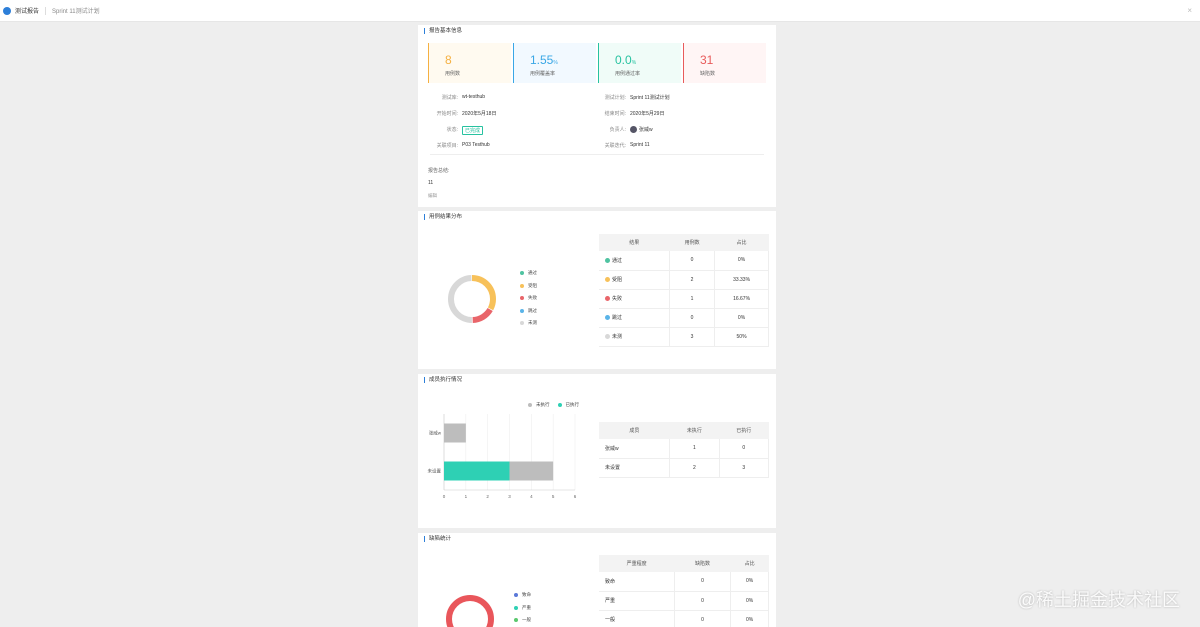 The height and width of the screenshot is (627, 1200). Describe the element at coordinates (528, 311) in the screenshot. I see `legend-item: 跳过` at that location.